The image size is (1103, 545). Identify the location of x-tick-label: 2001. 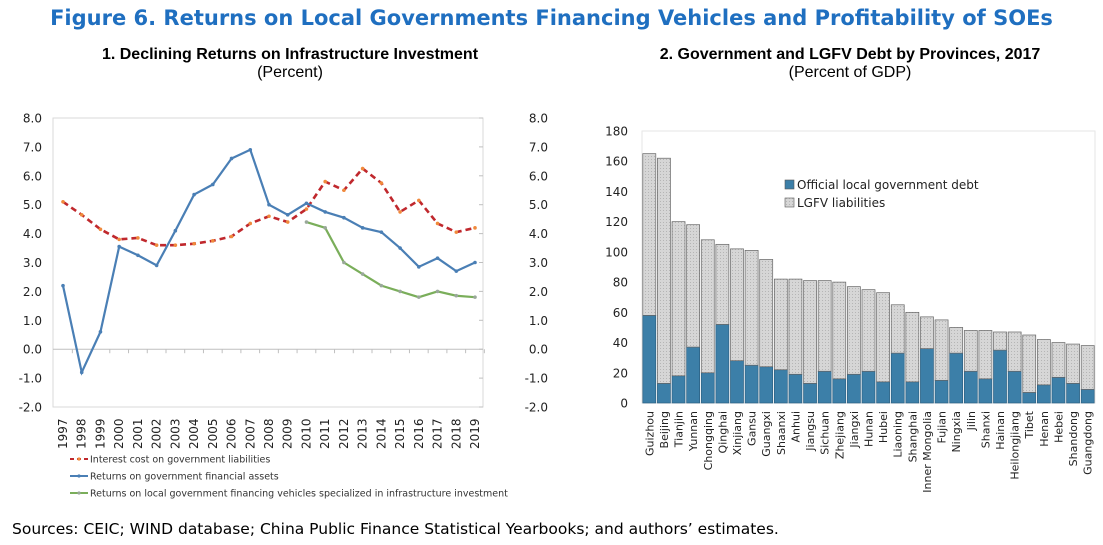
(138, 433).